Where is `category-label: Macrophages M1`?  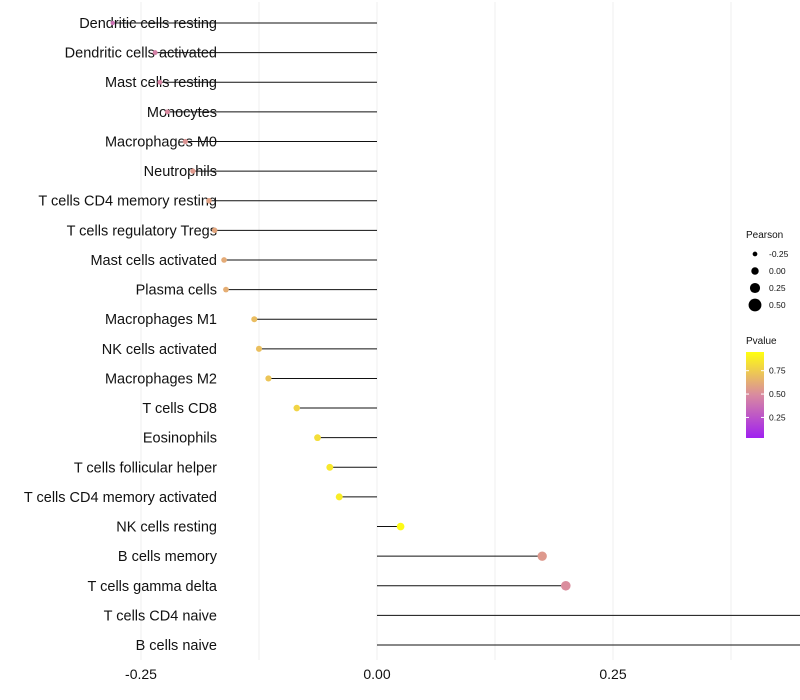 category-label: Macrophages M1 is located at coordinates (161, 320).